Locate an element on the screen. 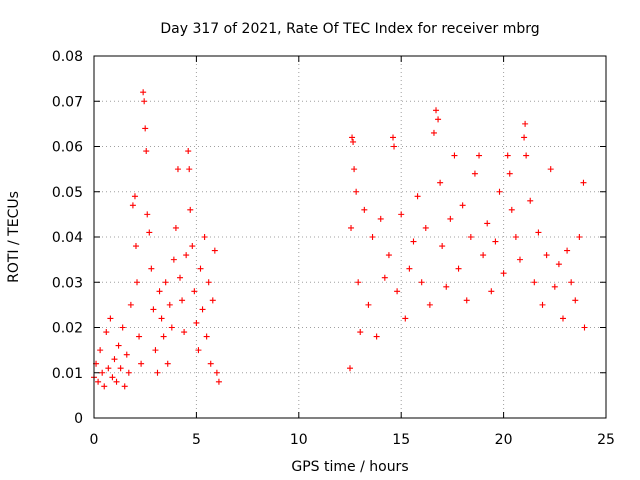  y-tick-label: 0.01 is located at coordinates (67, 374).